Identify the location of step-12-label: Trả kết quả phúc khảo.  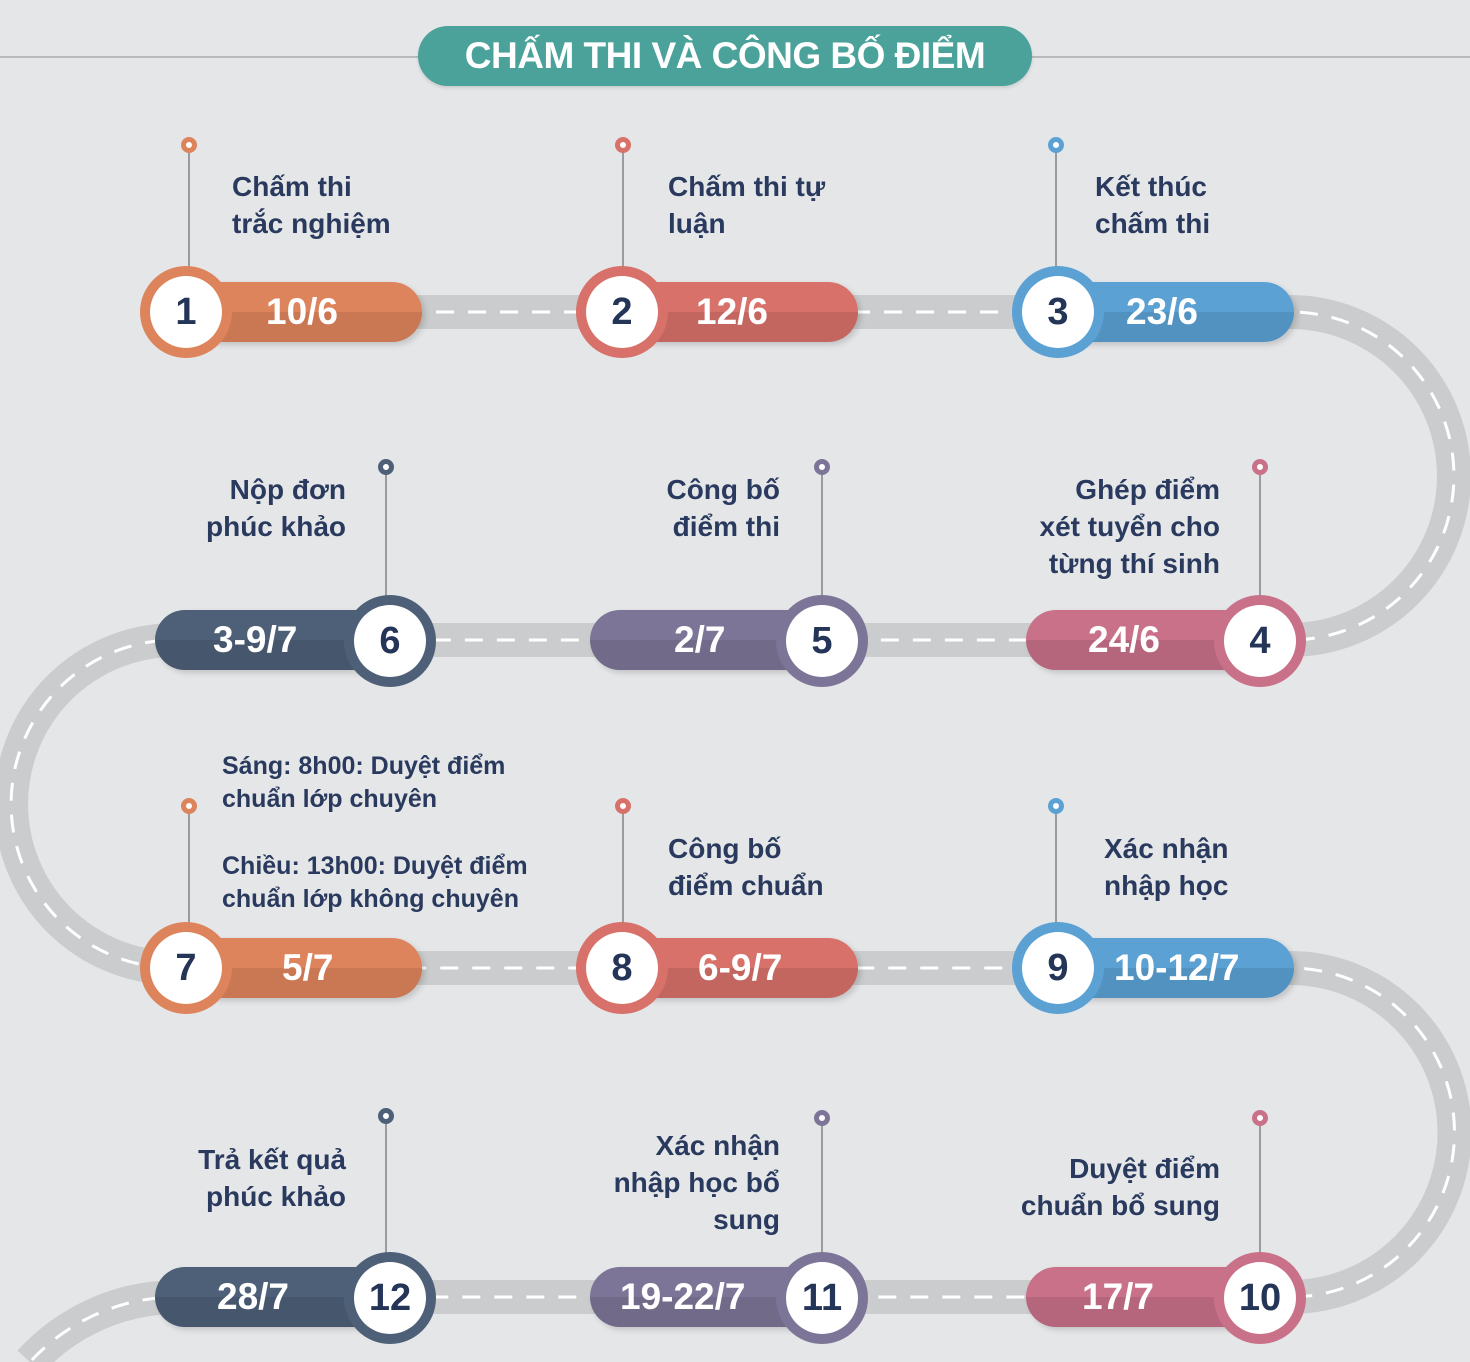
(272, 1178).